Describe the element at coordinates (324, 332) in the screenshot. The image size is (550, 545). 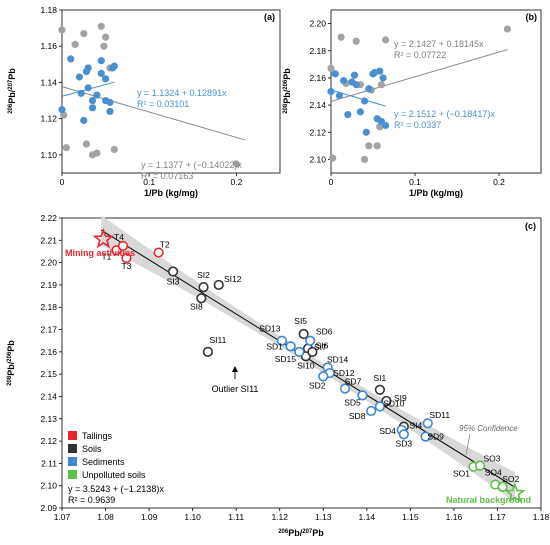
I see `point-label: SD6` at that location.